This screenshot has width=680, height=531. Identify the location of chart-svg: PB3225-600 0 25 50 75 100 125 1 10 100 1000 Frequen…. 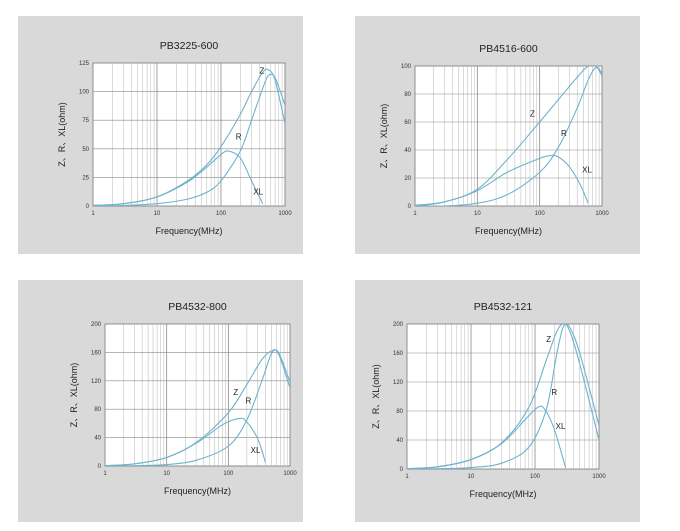
(174, 138).